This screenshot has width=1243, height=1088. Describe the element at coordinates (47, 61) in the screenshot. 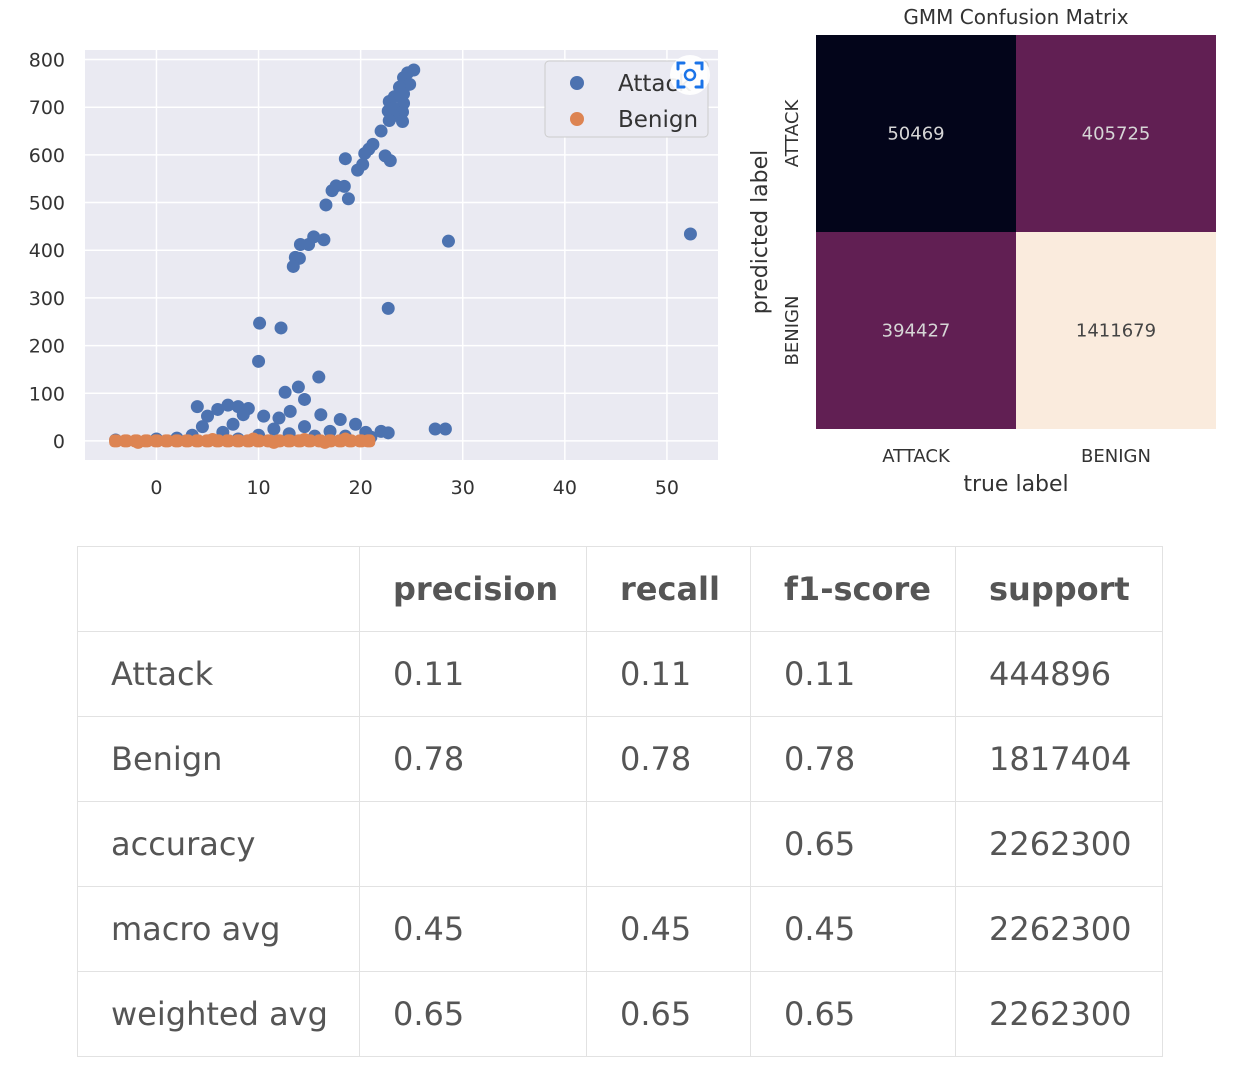

I see `y-tick-label: 800` at that location.